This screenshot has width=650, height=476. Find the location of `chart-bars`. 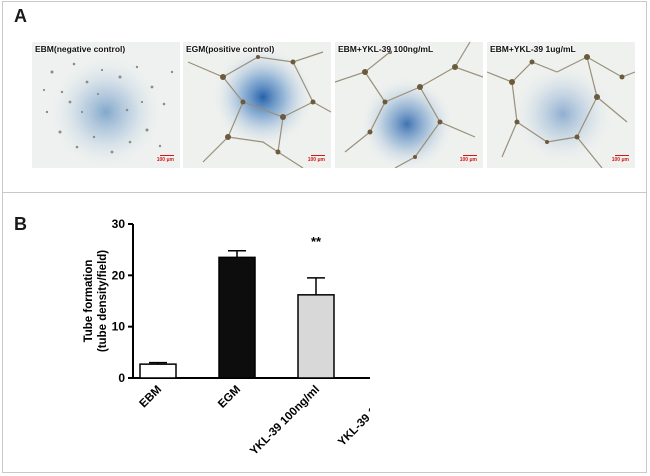

chart-bars is located at coordinates (237, 314).